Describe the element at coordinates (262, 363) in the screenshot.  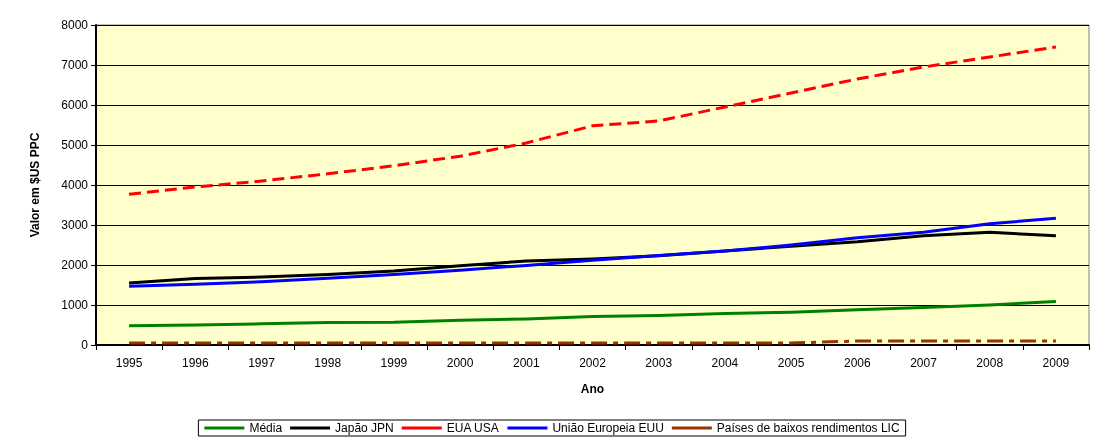
I see `x-tick-label: 1997` at that location.